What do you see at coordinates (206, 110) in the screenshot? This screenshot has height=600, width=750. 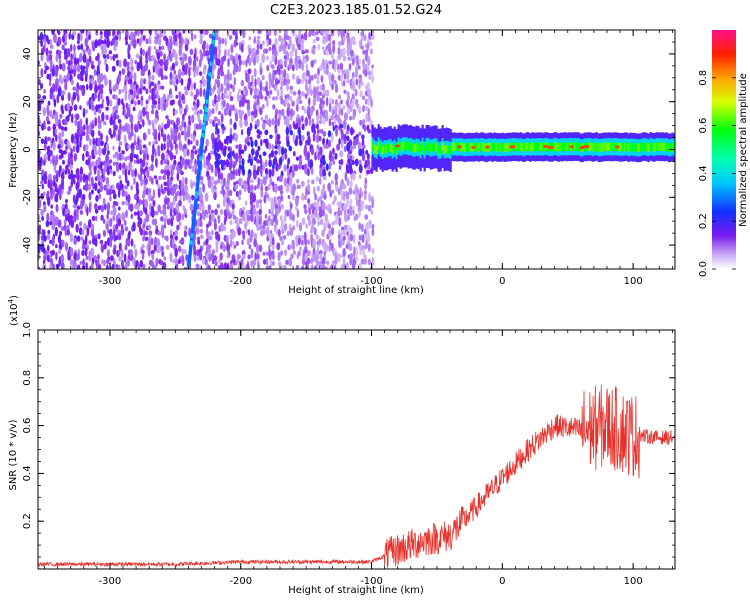 I see `heatmap-streak-cell` at bounding box center [206, 110].